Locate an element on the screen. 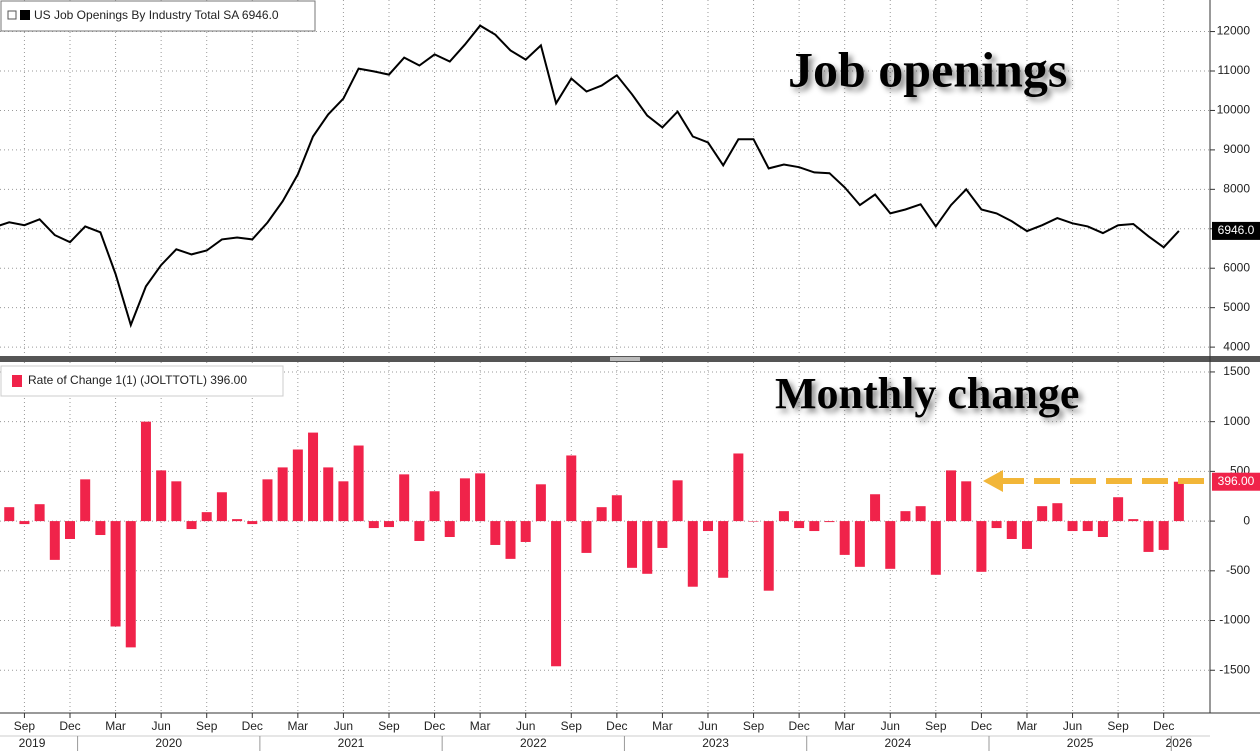 The width and height of the screenshot is (1260, 751). y-tick-label: 12000 is located at coordinates (1234, 31).